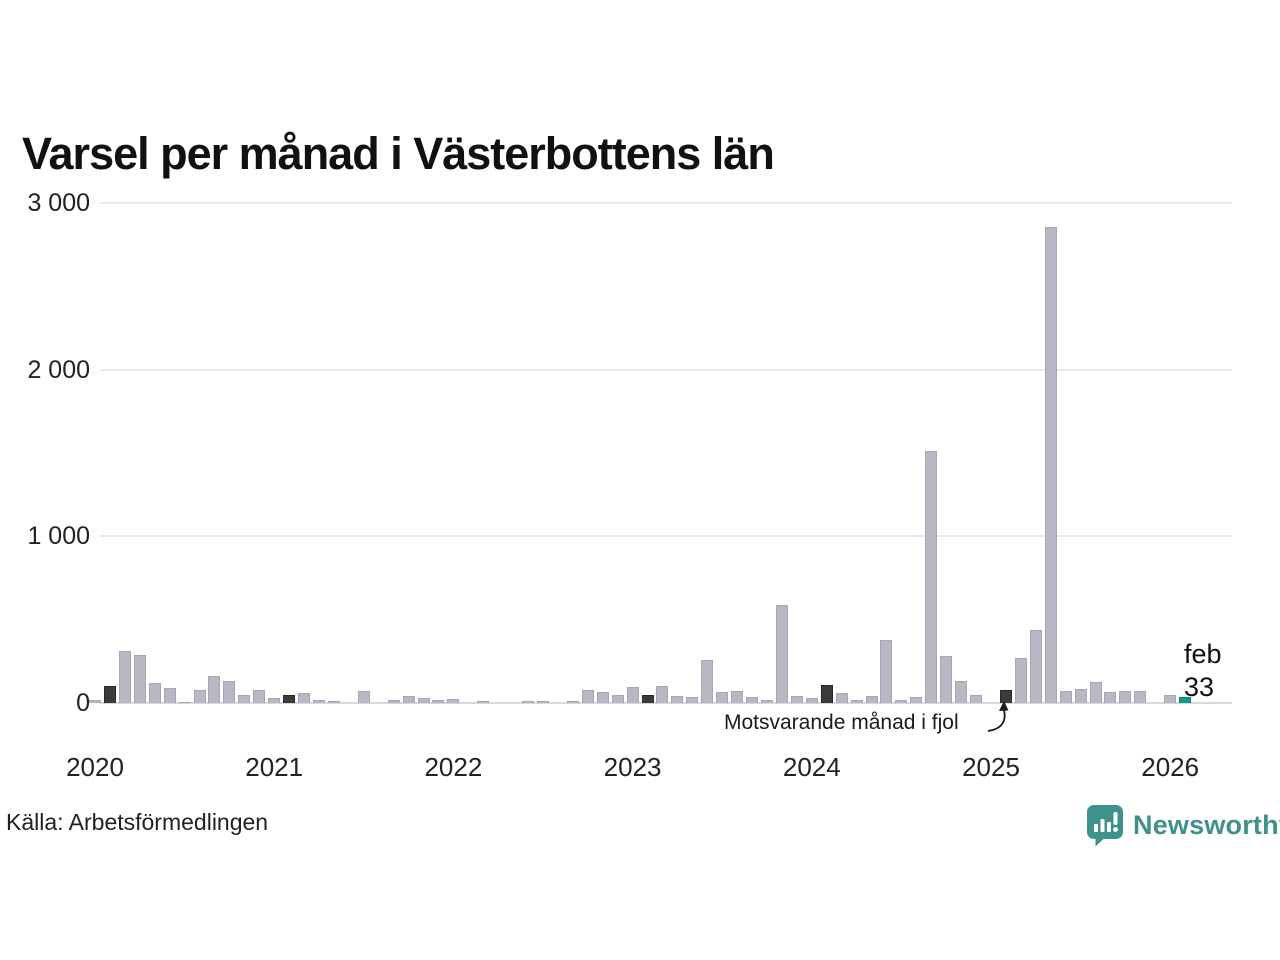 The image size is (1280, 960). I want to click on newsworthy-wordmark: Newsworthy, so click(1206, 825).